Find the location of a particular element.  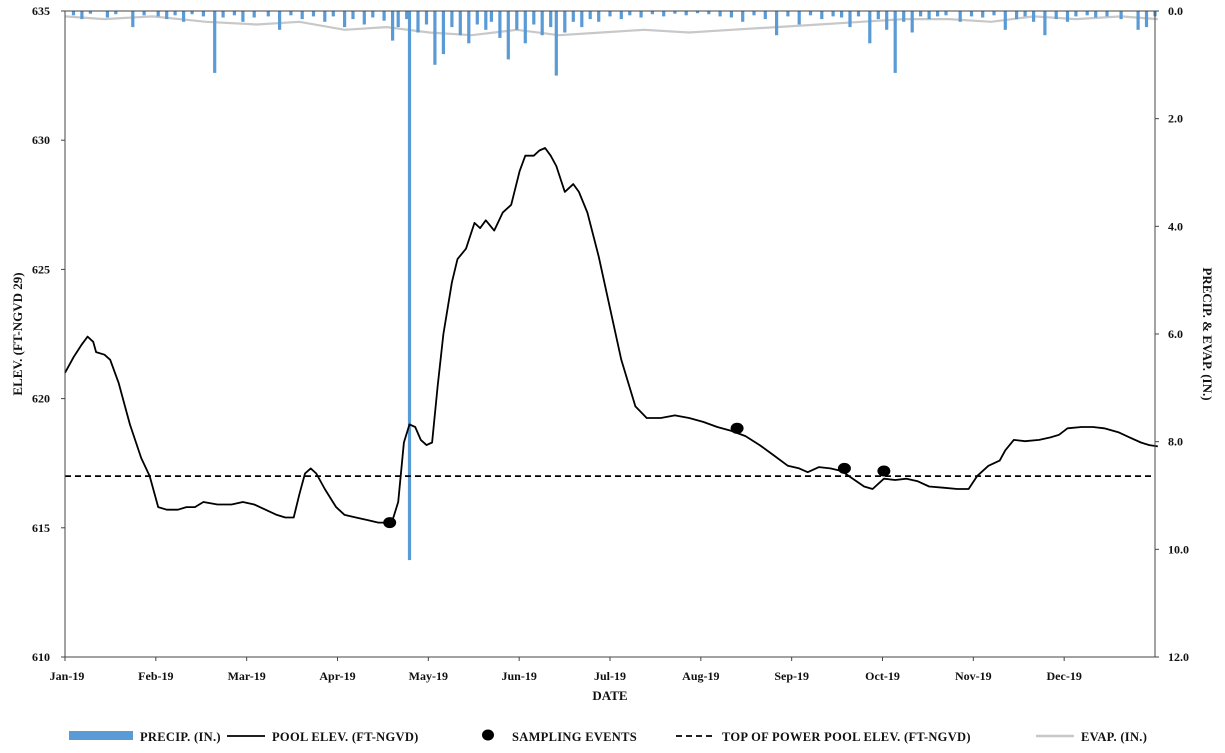

left-tick-label-0: 610 is located at coordinates (41, 657).